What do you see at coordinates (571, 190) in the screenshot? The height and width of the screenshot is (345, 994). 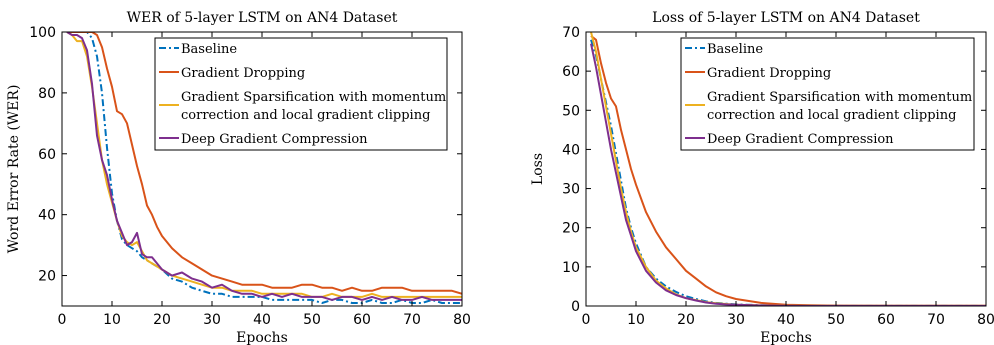 I see `y-tick-label: 30` at bounding box center [571, 190].